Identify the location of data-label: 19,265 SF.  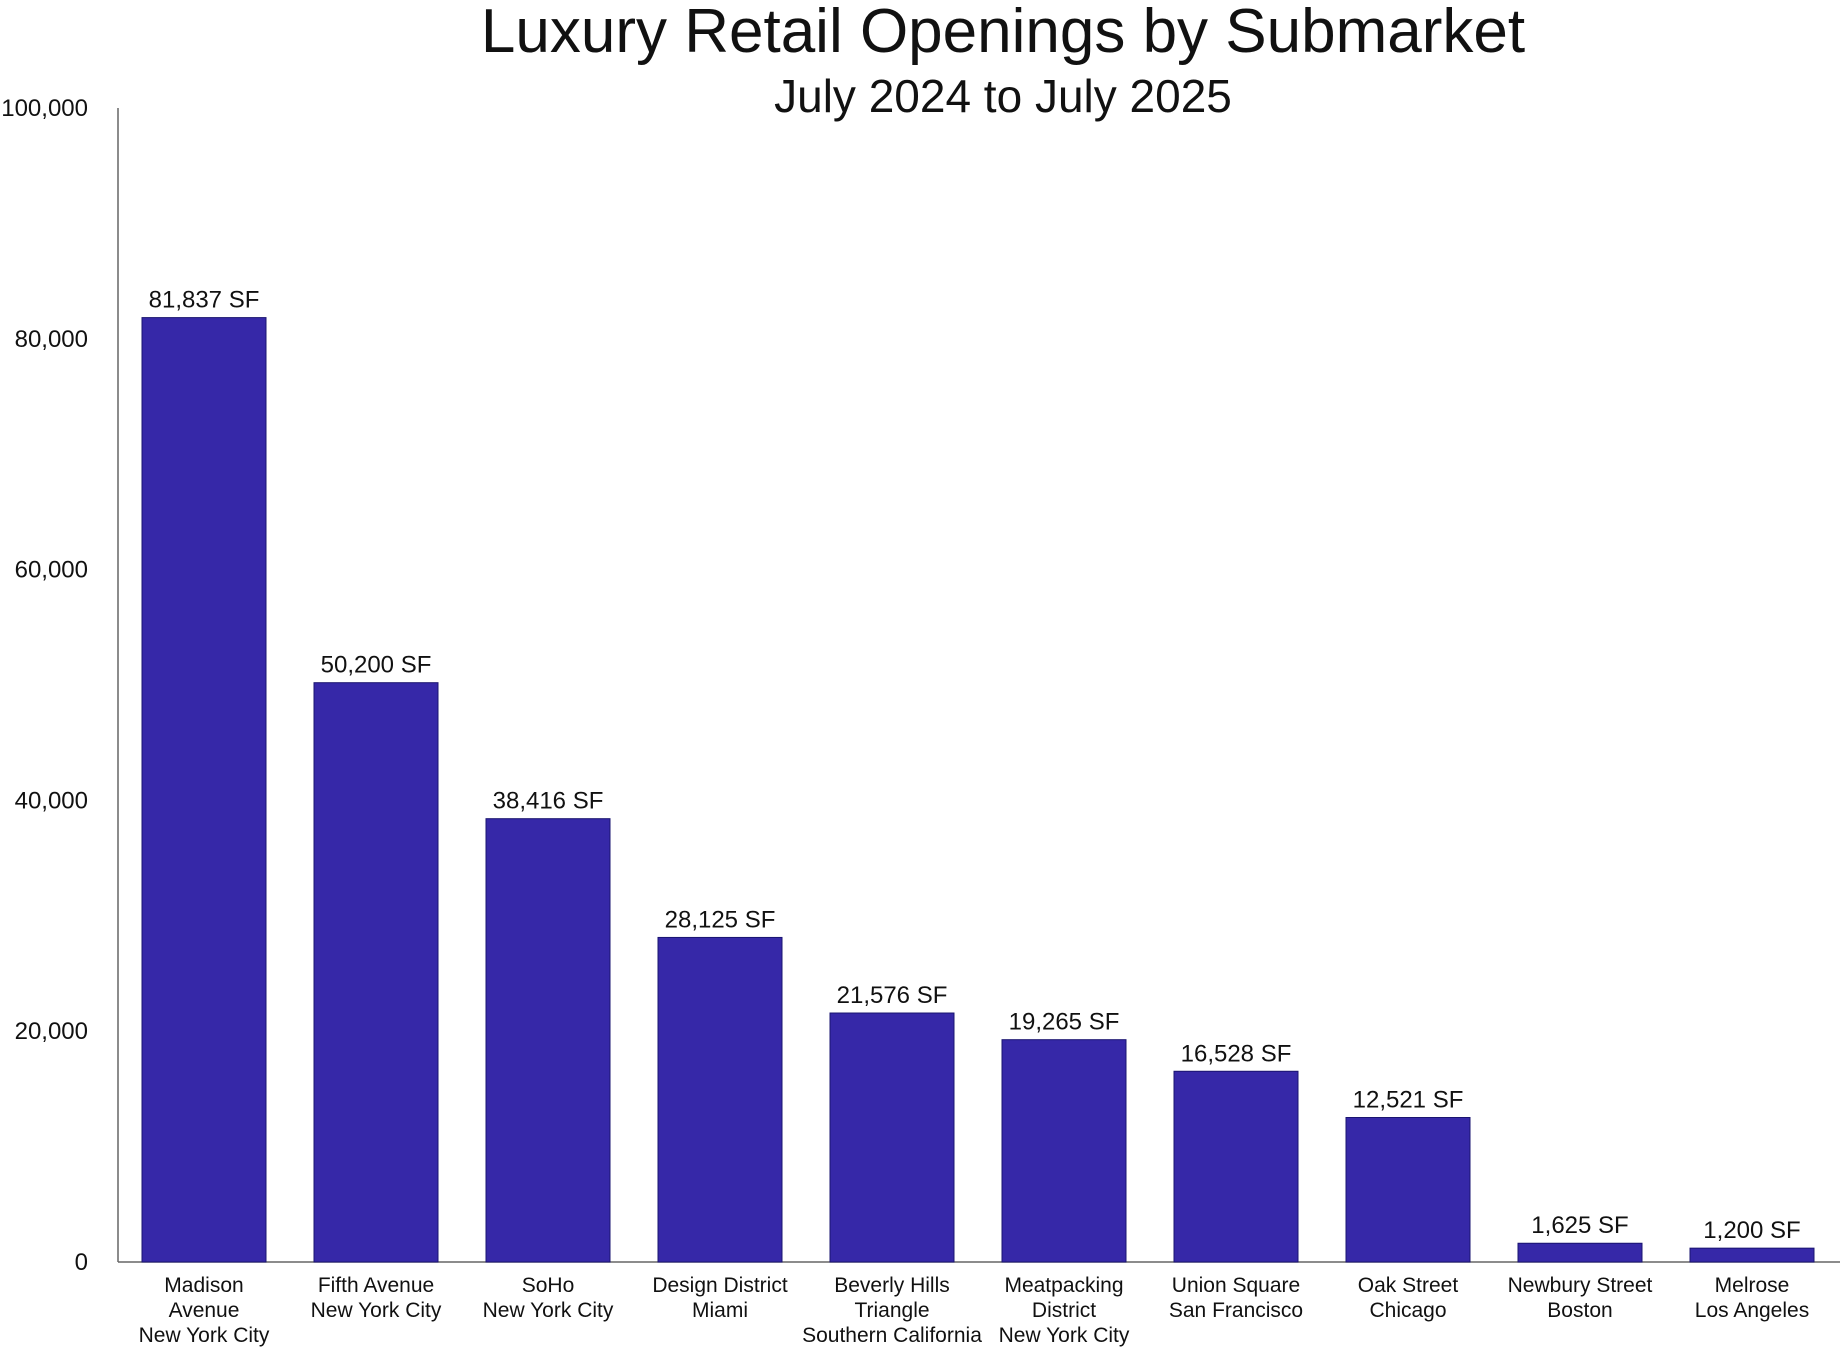
(1064, 1022).